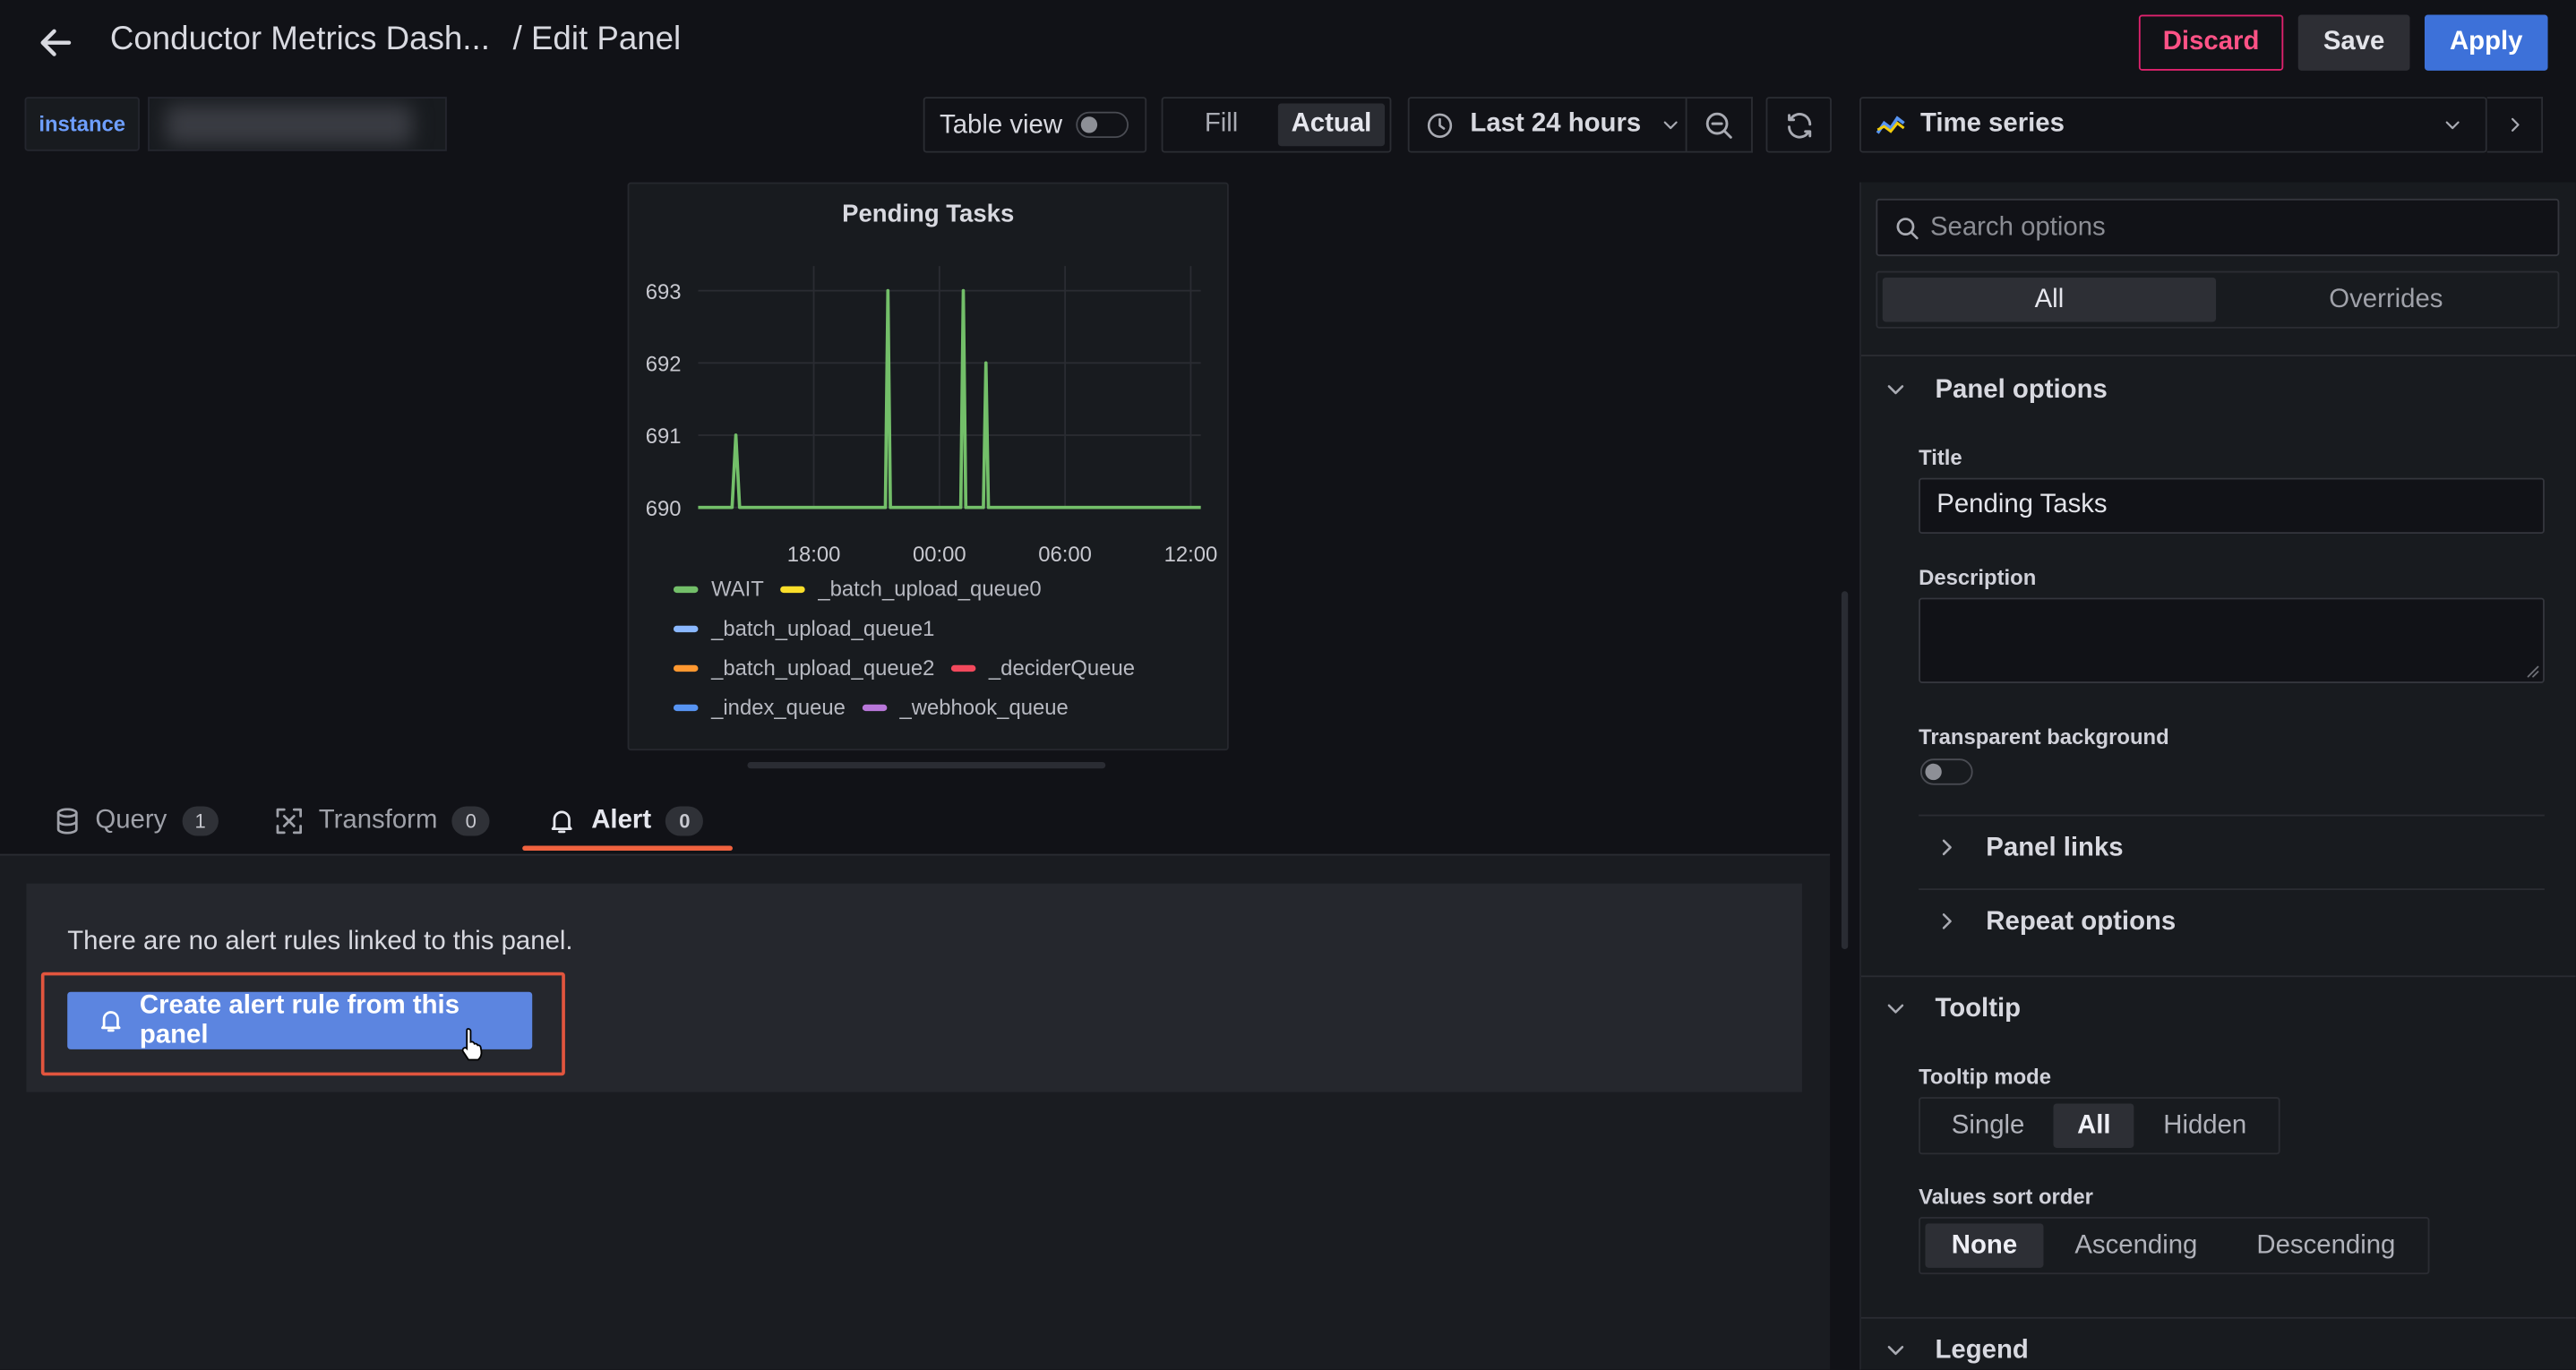 This screenshot has height=1370, width=2576. What do you see at coordinates (2218, 300) in the screenshot?
I see `options-tabs: All Overrides` at bounding box center [2218, 300].